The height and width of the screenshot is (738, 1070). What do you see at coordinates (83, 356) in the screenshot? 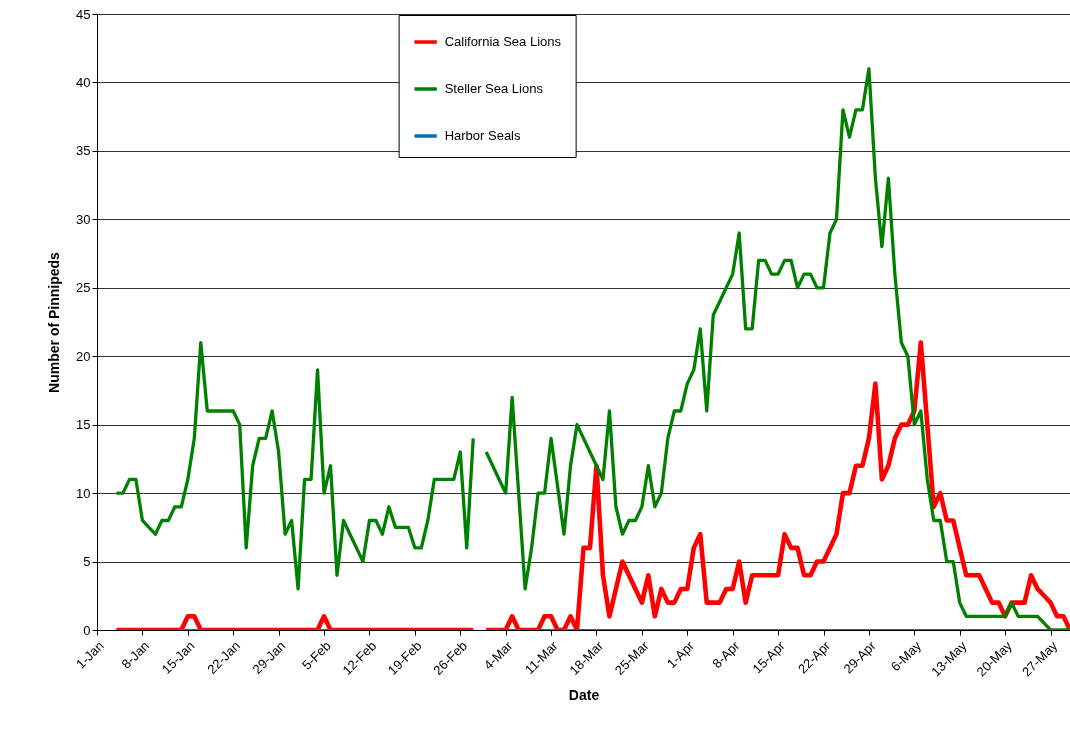
I see `y-tick-label: 20` at bounding box center [83, 356].